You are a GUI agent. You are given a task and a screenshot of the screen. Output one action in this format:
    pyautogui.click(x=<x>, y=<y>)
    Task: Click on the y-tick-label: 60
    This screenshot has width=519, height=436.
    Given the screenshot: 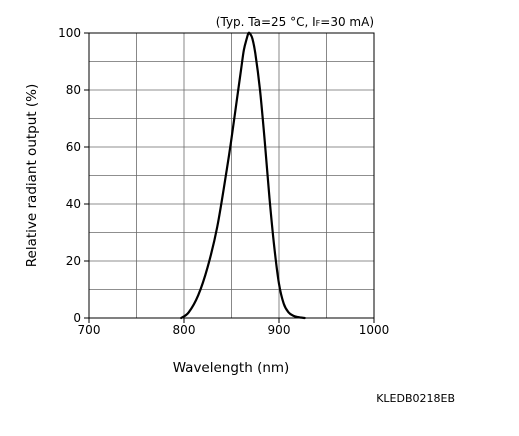 What is the action you would take?
    pyautogui.click(x=73, y=147)
    